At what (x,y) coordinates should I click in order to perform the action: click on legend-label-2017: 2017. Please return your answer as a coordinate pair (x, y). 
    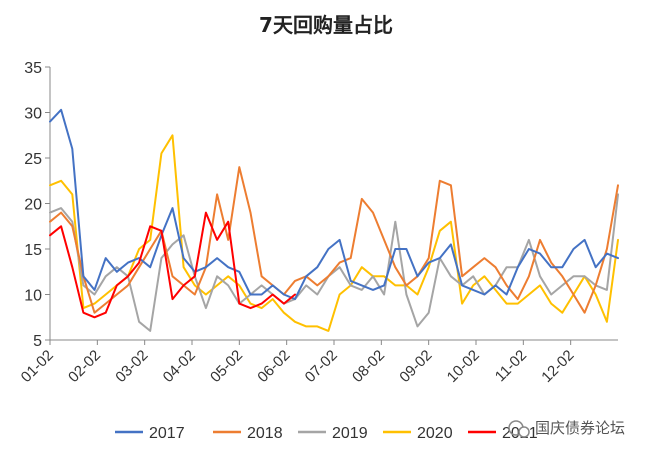
    Looking at the image, I should click on (167, 433).